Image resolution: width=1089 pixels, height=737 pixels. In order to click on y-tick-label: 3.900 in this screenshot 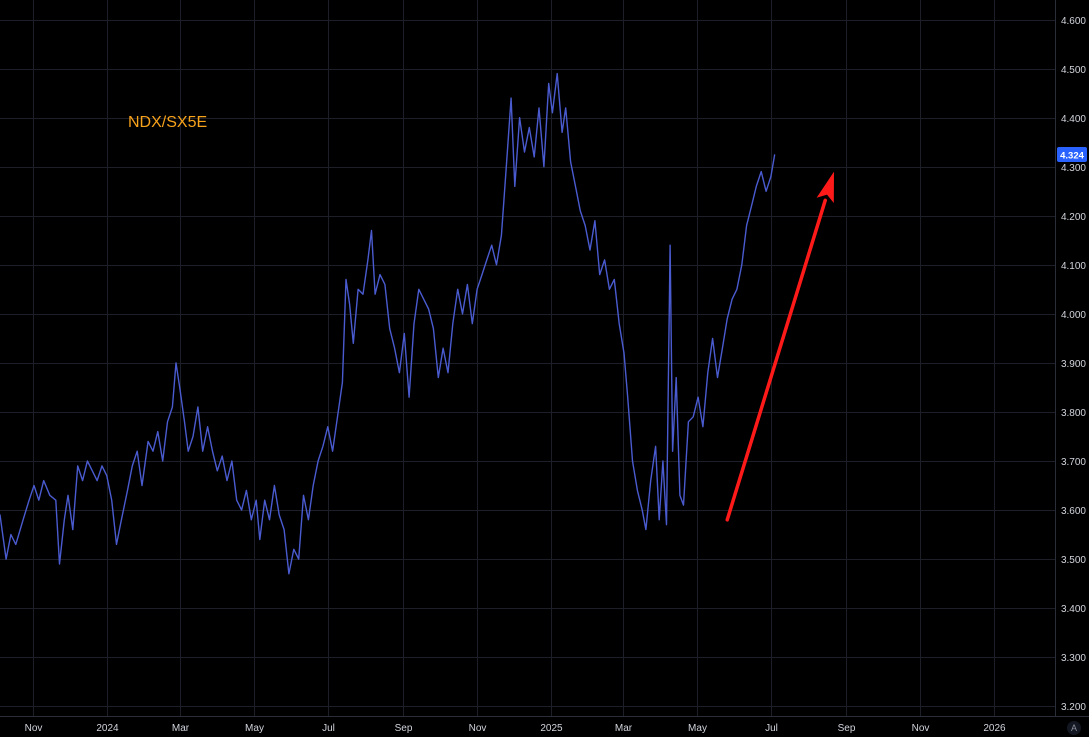, I will do `click(1073, 364)`.